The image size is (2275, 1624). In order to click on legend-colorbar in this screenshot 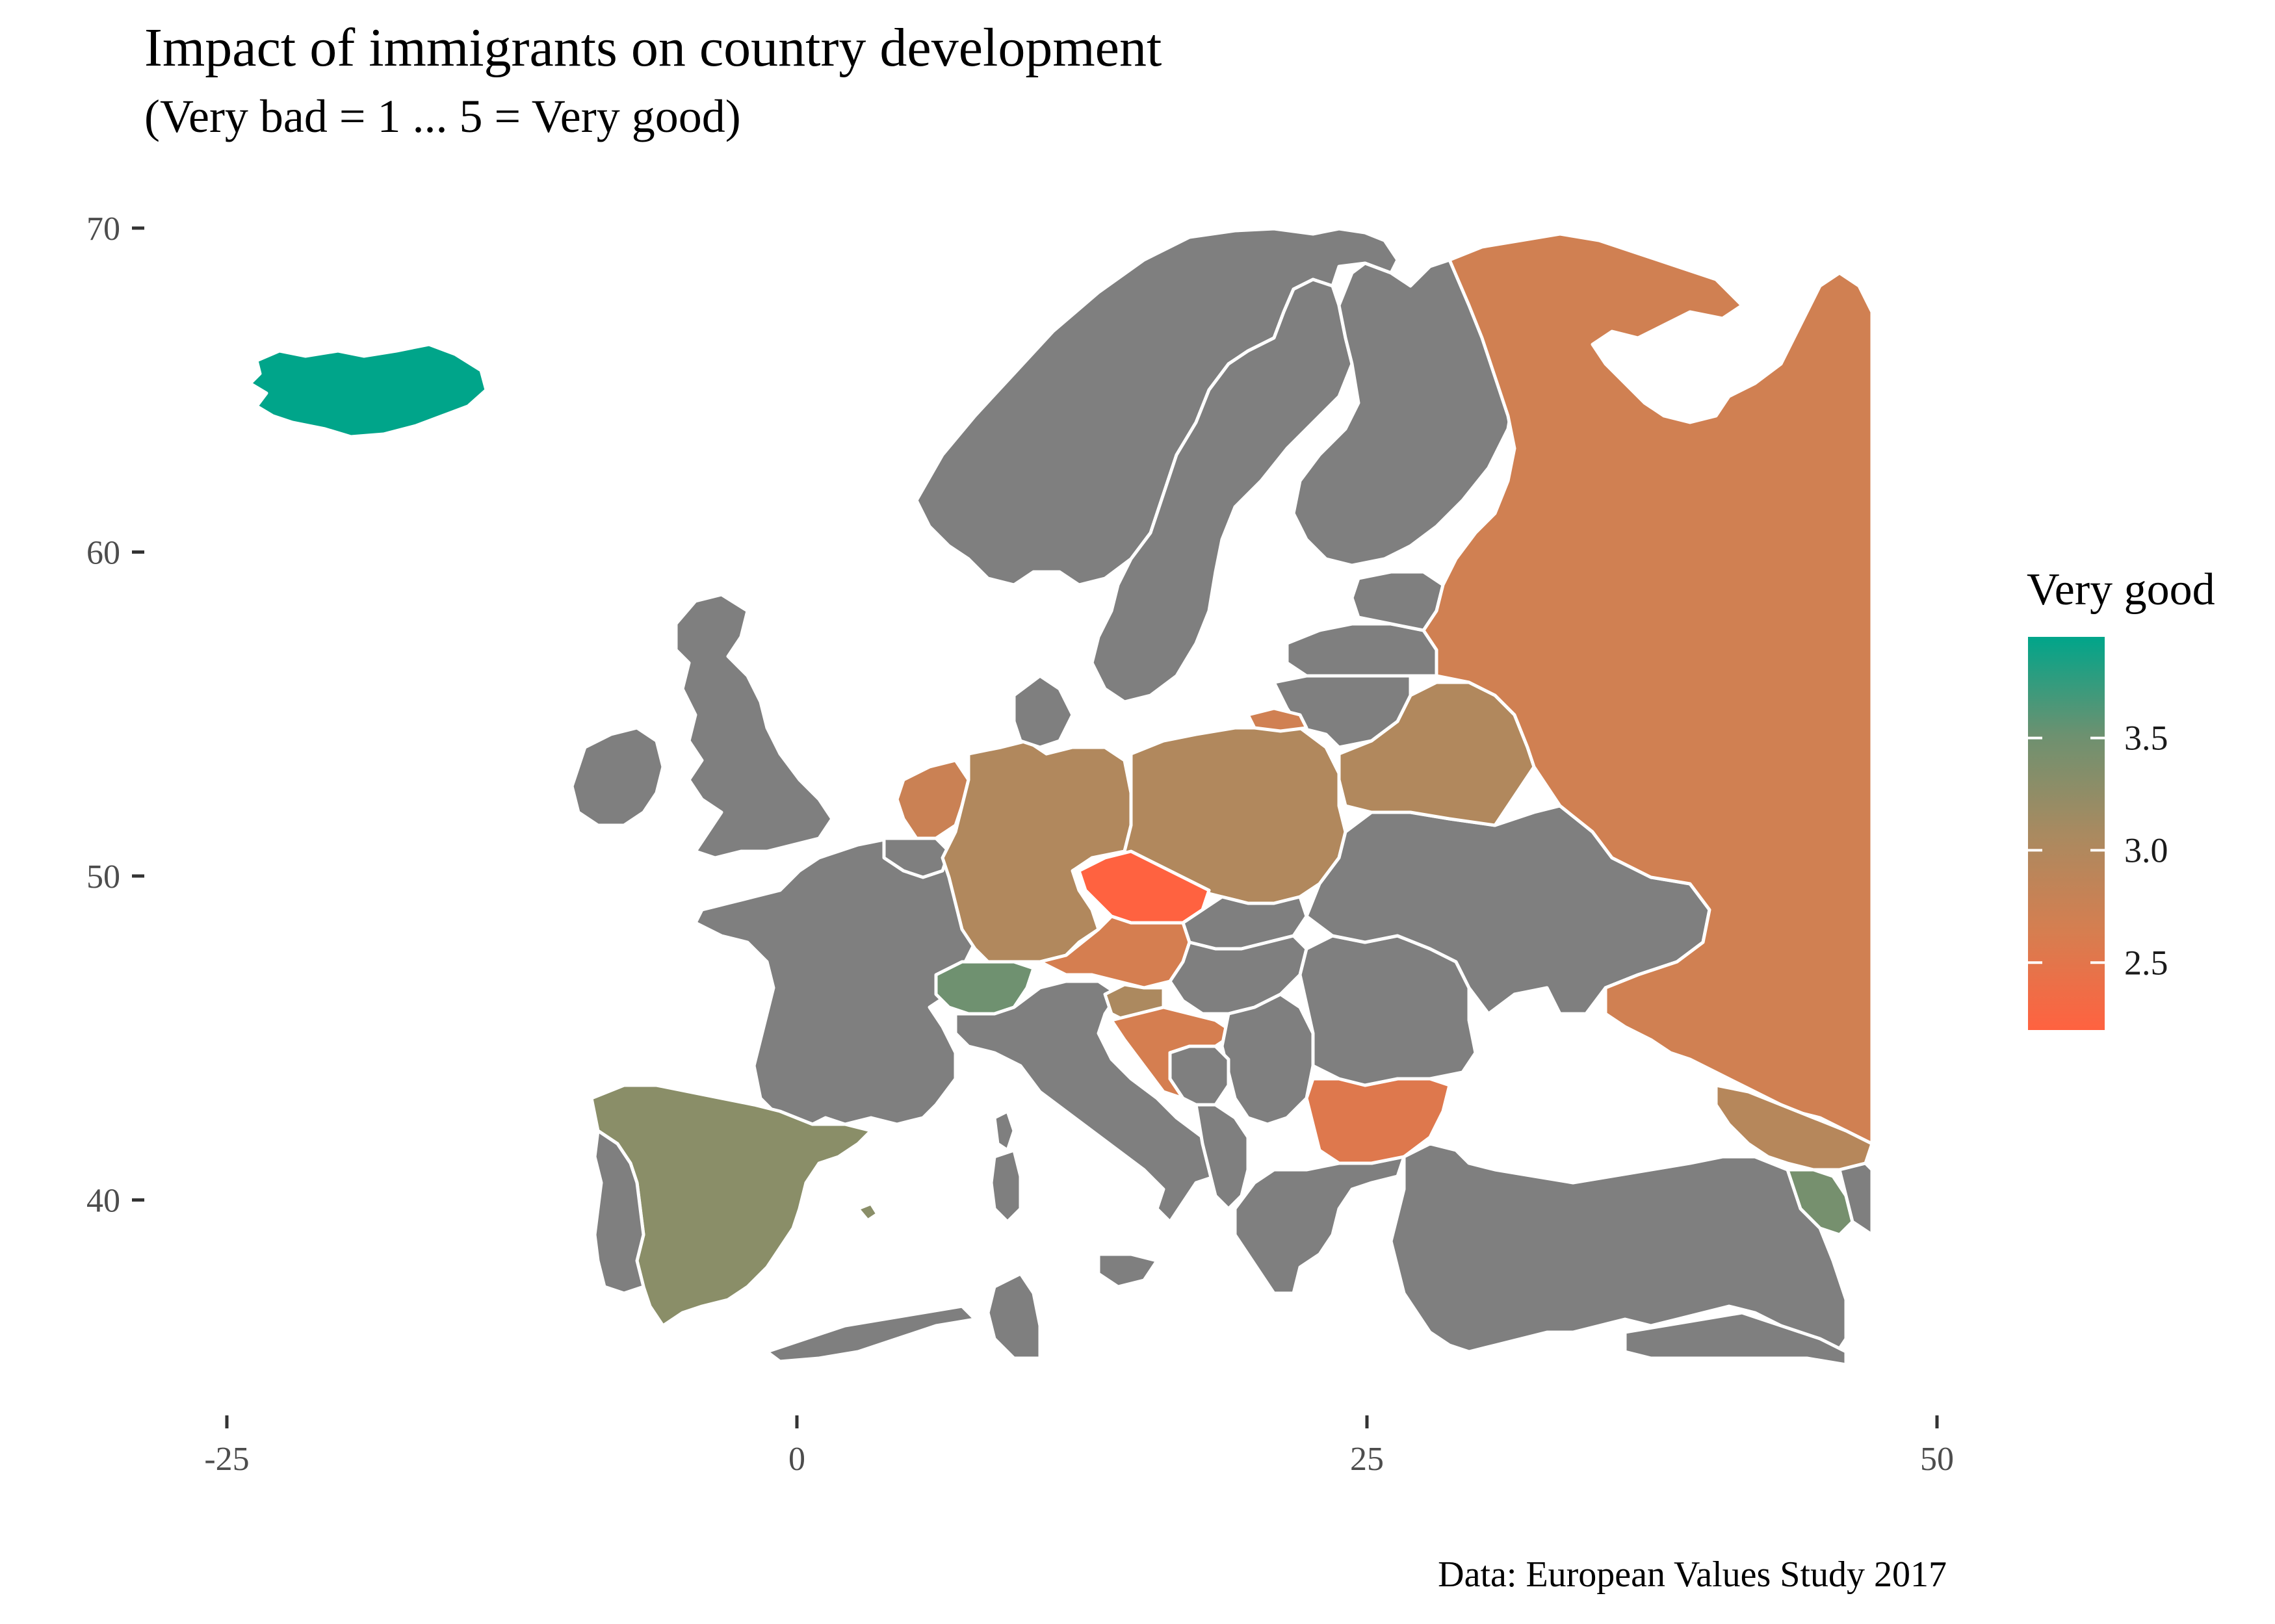, I will do `click(2067, 833)`.